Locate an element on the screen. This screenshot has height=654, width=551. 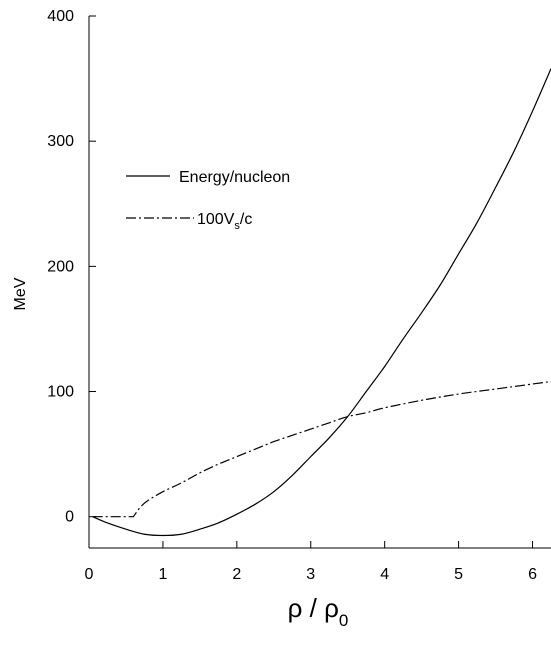
x-tick-label: 0 is located at coordinates (89, 574).